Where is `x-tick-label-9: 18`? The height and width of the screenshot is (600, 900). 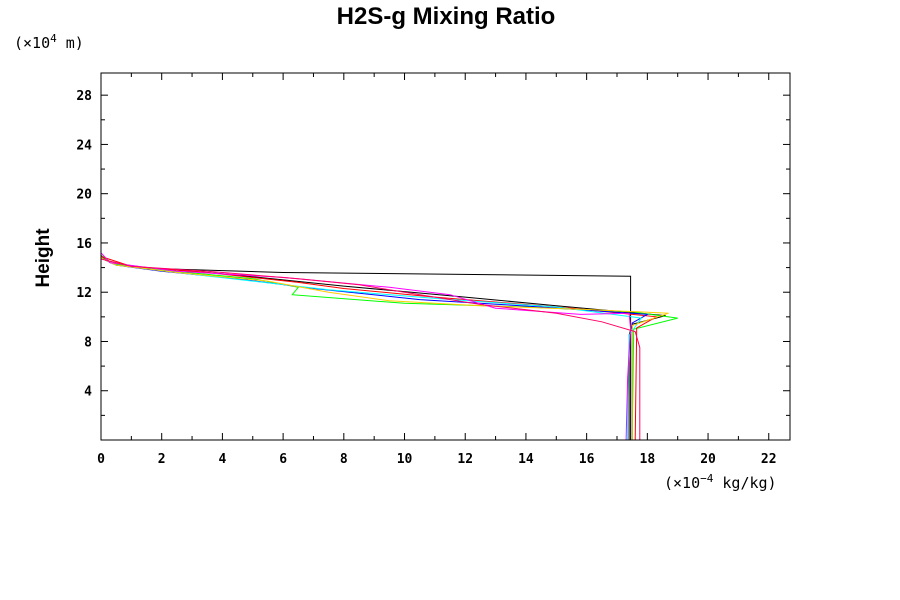 x-tick-label-9: 18 is located at coordinates (648, 459).